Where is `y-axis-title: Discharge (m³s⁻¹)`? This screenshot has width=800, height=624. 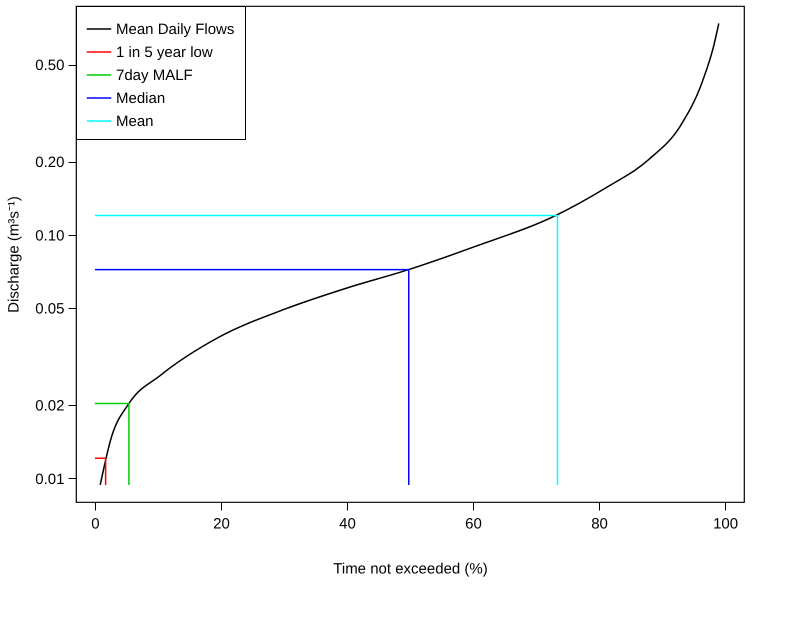 y-axis-title: Discharge (m³s⁻¹) is located at coordinates (13, 254).